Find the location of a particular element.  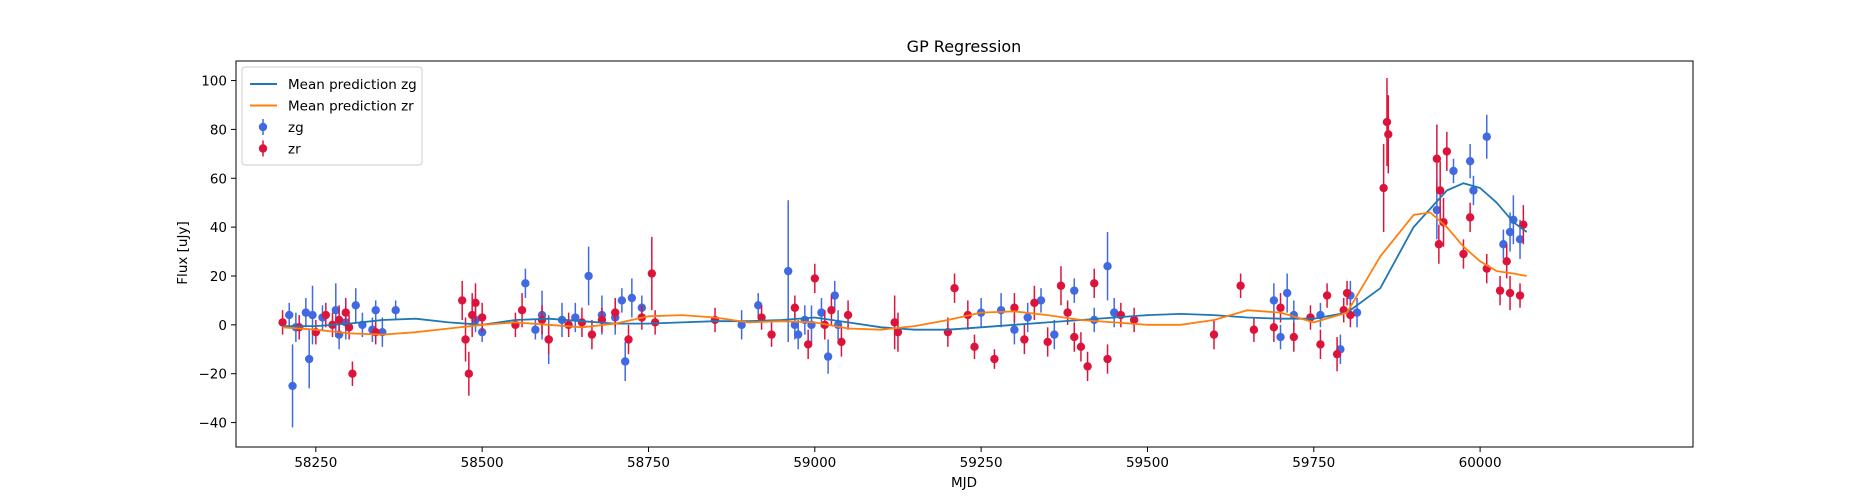

legend-label: zg is located at coordinates (296, 128).